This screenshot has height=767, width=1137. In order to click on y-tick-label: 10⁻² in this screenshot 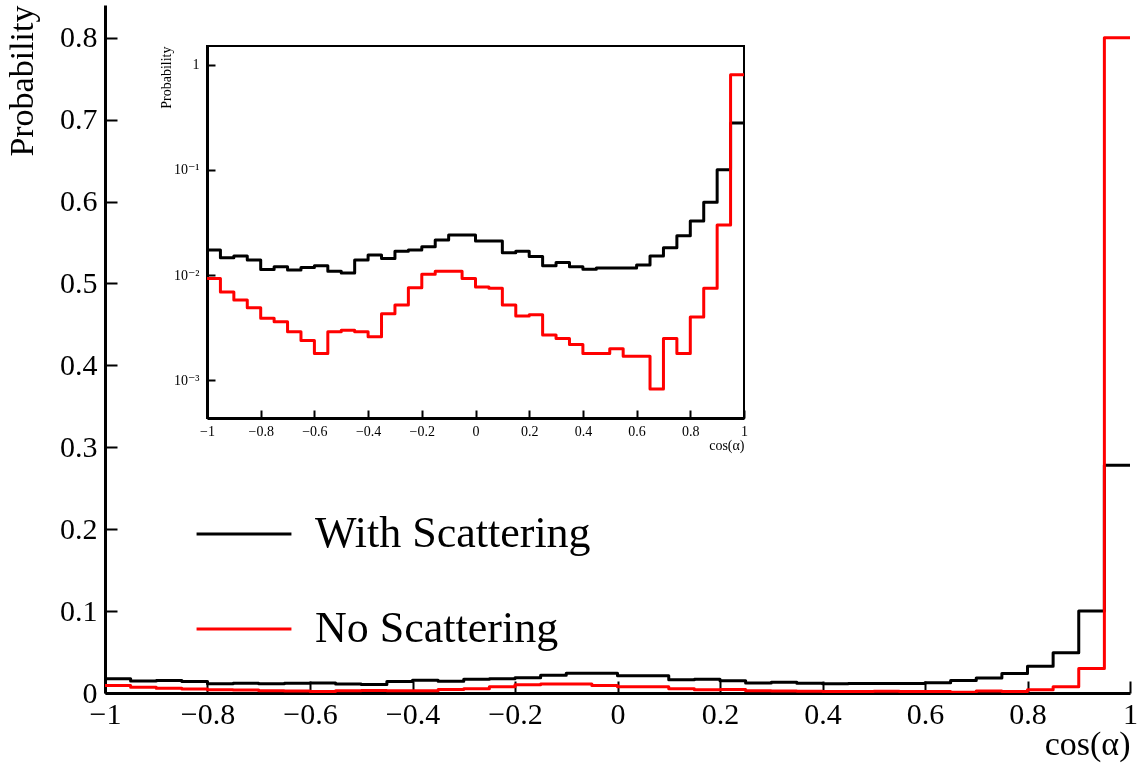, I will do `click(186, 275)`.